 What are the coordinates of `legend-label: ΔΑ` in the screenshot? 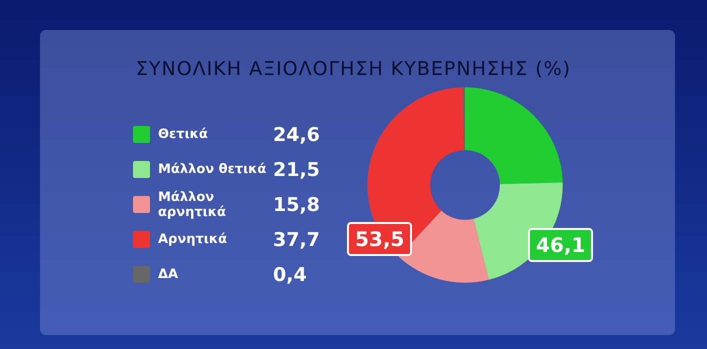 It's located at (169, 274).